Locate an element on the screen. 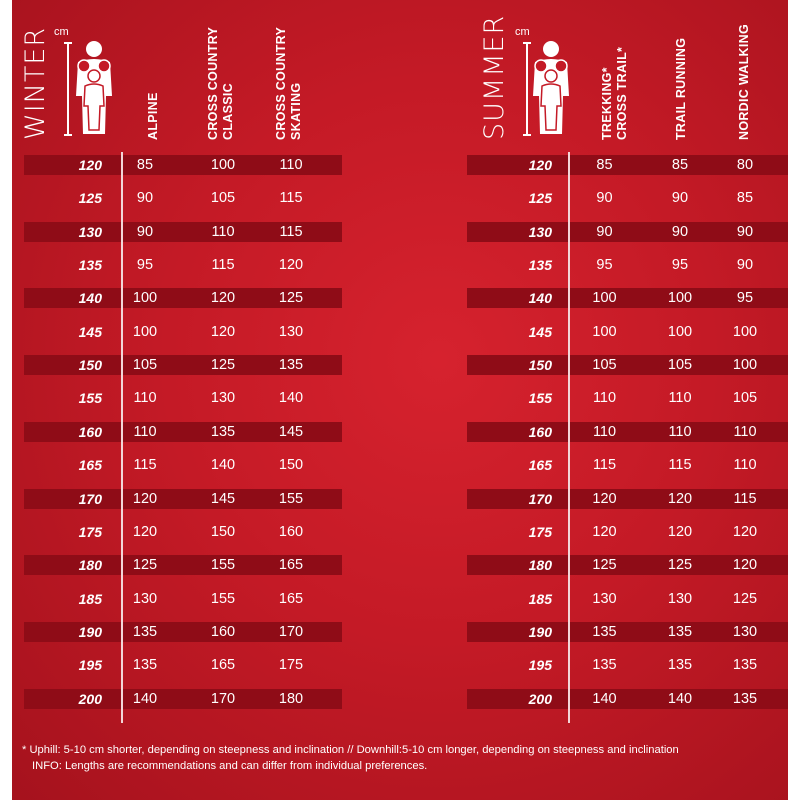  summer-column-header-2: NORDIC WALKING is located at coordinates (744, 82).